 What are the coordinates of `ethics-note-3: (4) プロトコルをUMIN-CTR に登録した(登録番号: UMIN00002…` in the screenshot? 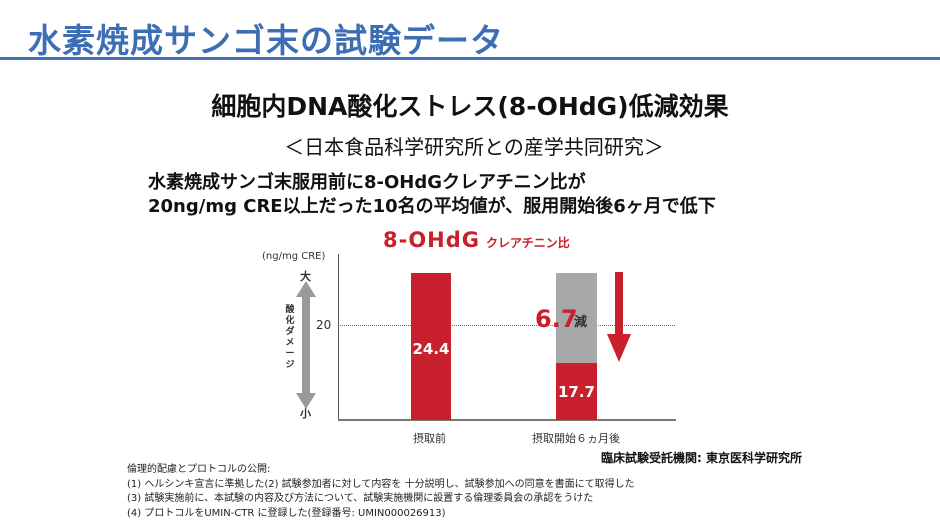 It's located at (286, 513).